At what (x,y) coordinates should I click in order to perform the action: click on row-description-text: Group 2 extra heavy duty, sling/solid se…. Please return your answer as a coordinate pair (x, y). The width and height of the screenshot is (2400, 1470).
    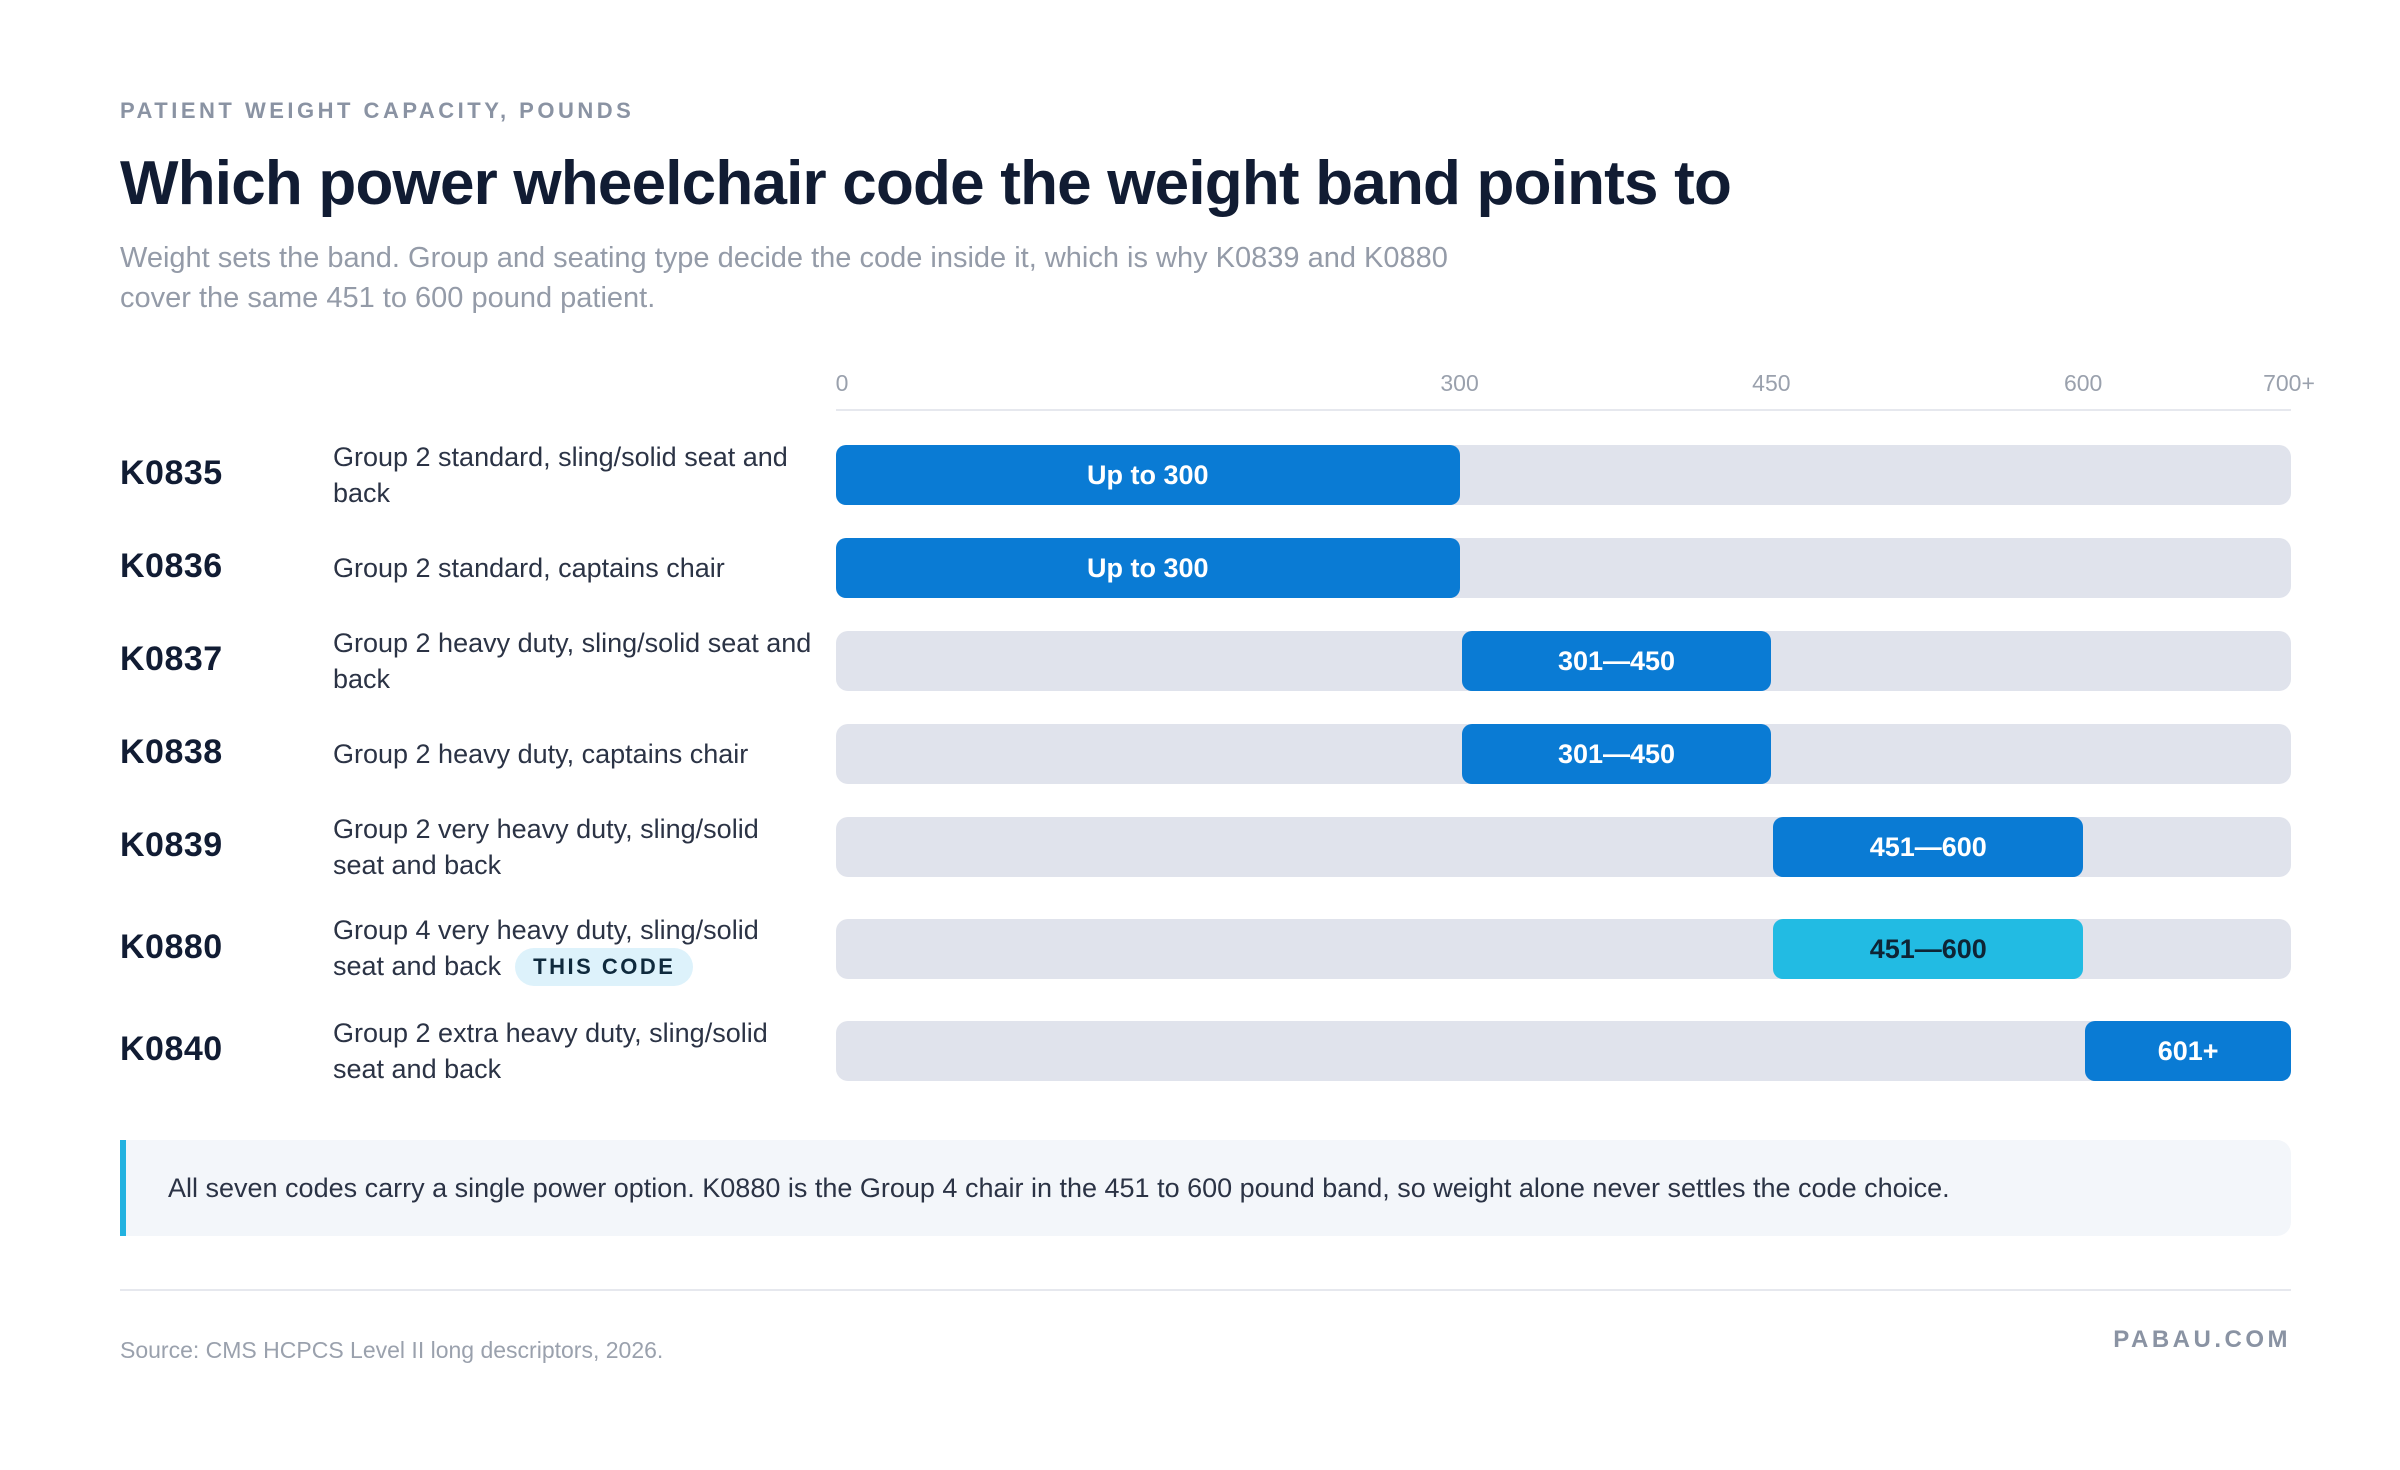
    Looking at the image, I should click on (550, 1051).